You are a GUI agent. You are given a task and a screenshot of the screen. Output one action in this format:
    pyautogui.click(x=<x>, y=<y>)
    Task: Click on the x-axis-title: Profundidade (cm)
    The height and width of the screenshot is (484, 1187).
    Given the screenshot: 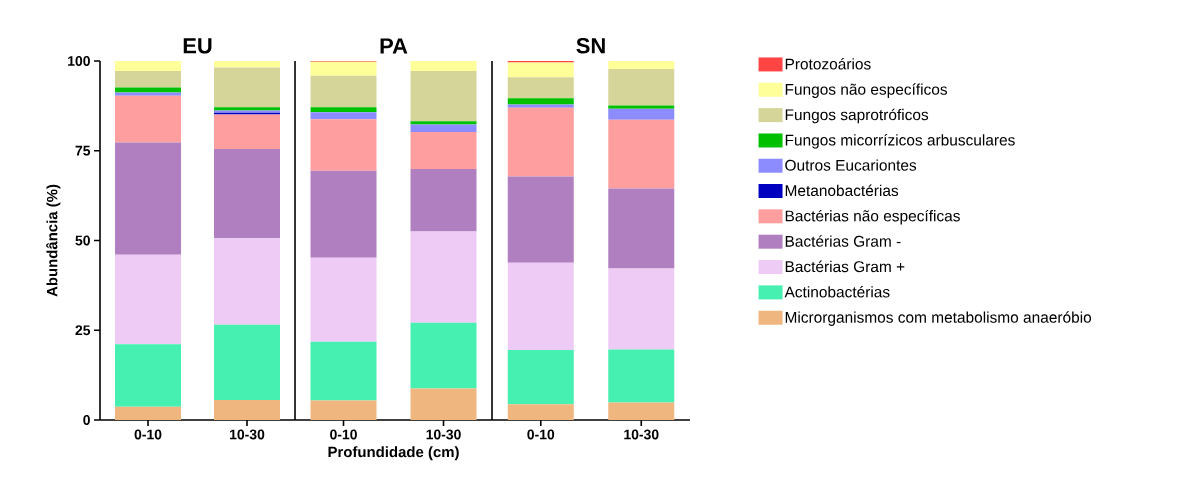 What is the action you would take?
    pyautogui.click(x=393, y=453)
    